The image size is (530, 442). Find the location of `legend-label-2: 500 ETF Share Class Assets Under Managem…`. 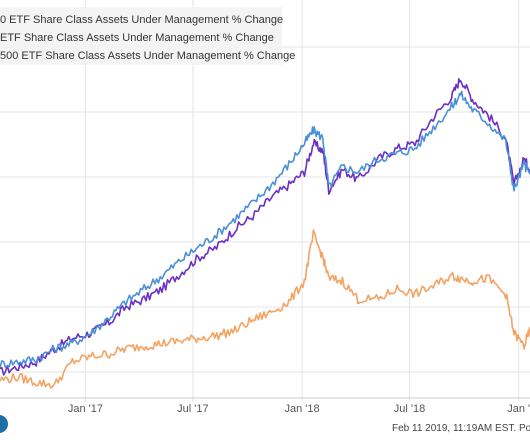

legend-label-2: 500 ETF Share Class Assets Under Managem… is located at coordinates (148, 56).